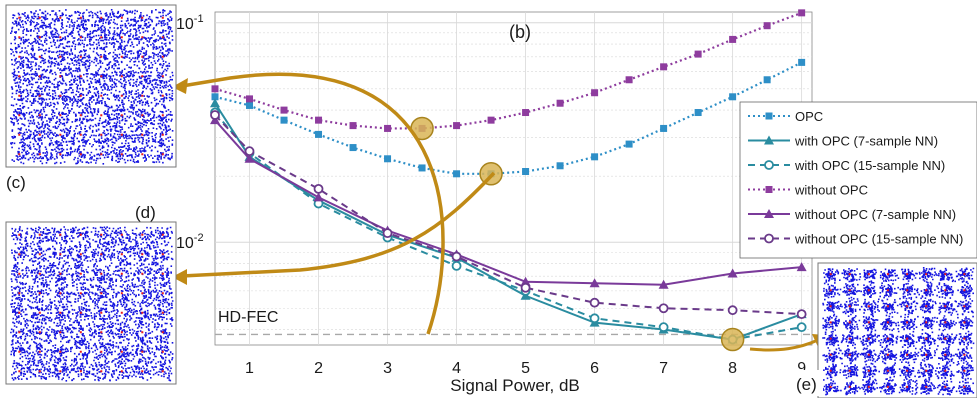  Describe the element at coordinates (190, 132) in the screenshot. I see `y-tick-labels: 10-1 10-2` at that location.